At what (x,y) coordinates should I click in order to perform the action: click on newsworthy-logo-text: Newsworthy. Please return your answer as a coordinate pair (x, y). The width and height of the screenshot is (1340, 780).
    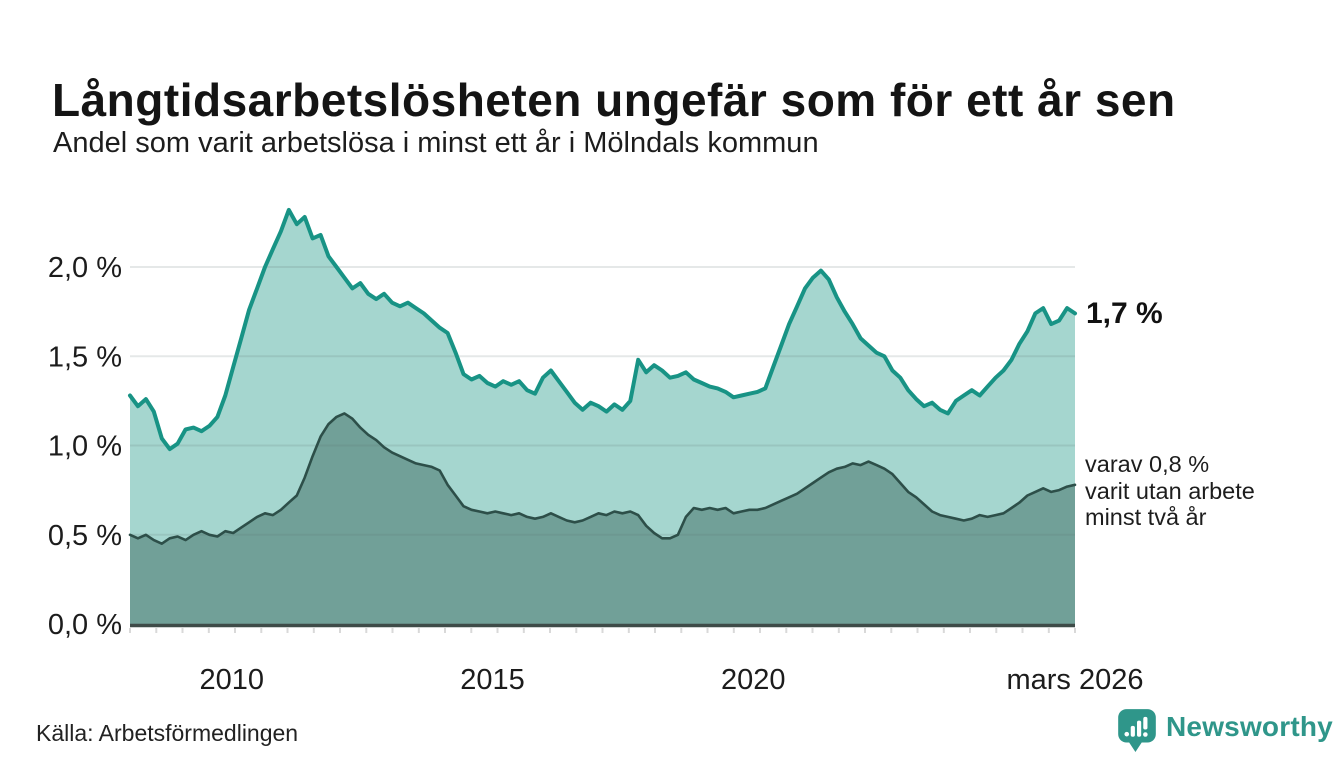
    Looking at the image, I should click on (1249, 726).